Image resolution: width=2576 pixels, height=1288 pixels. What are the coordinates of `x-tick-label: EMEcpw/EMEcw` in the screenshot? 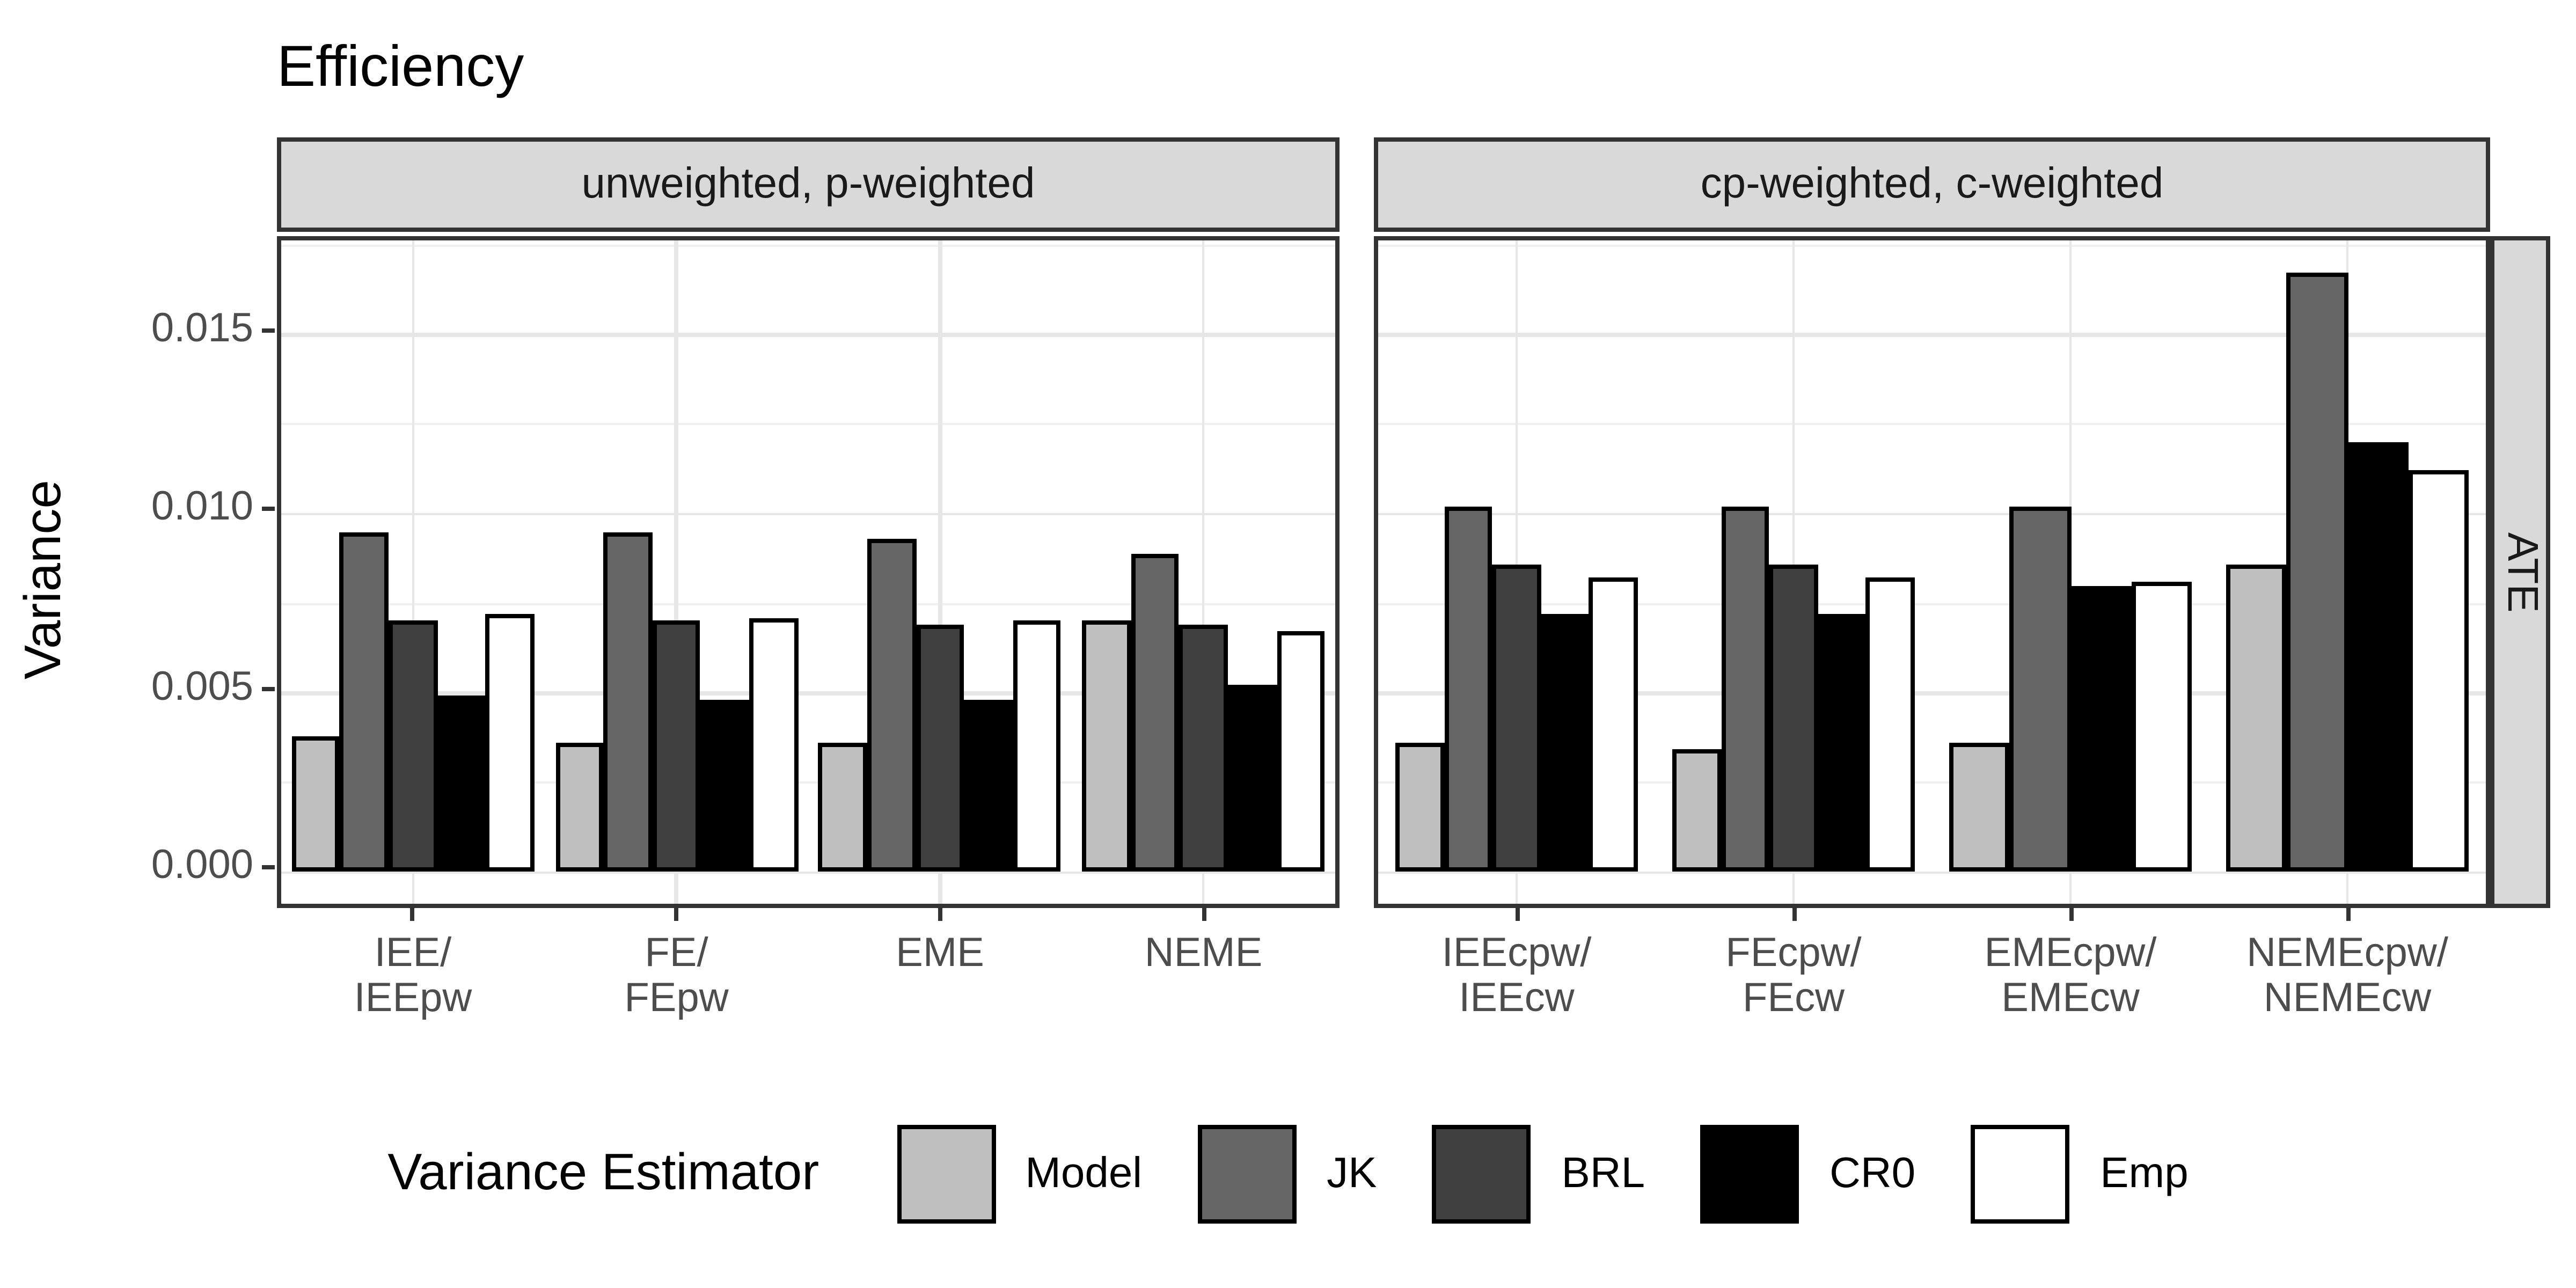 It's located at (2071, 977).